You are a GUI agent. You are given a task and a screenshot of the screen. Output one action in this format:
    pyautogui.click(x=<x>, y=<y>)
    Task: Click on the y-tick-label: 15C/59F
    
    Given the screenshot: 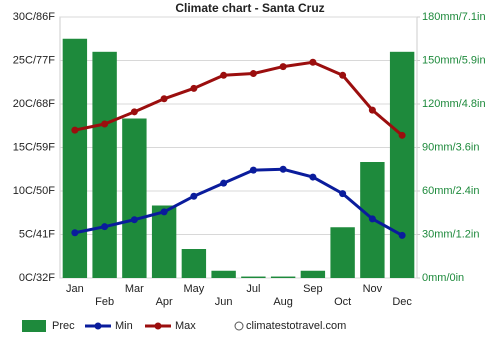 What is the action you would take?
    pyautogui.click(x=34, y=147)
    